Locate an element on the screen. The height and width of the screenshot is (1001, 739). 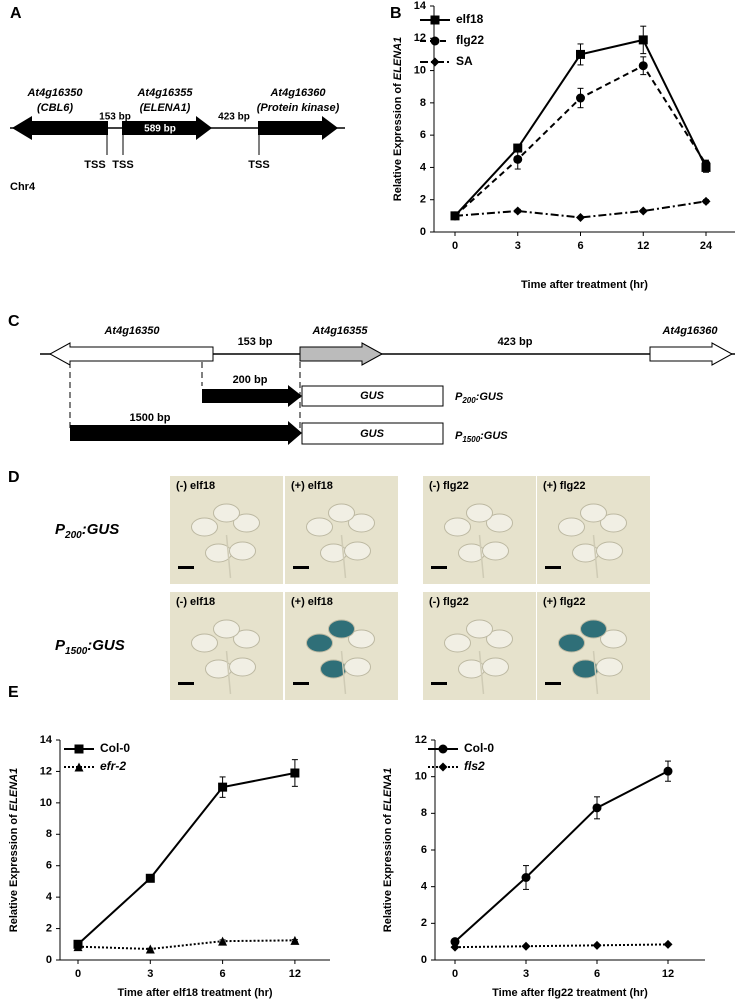
photo-label: (+) flg22 is located at coordinates (564, 602).